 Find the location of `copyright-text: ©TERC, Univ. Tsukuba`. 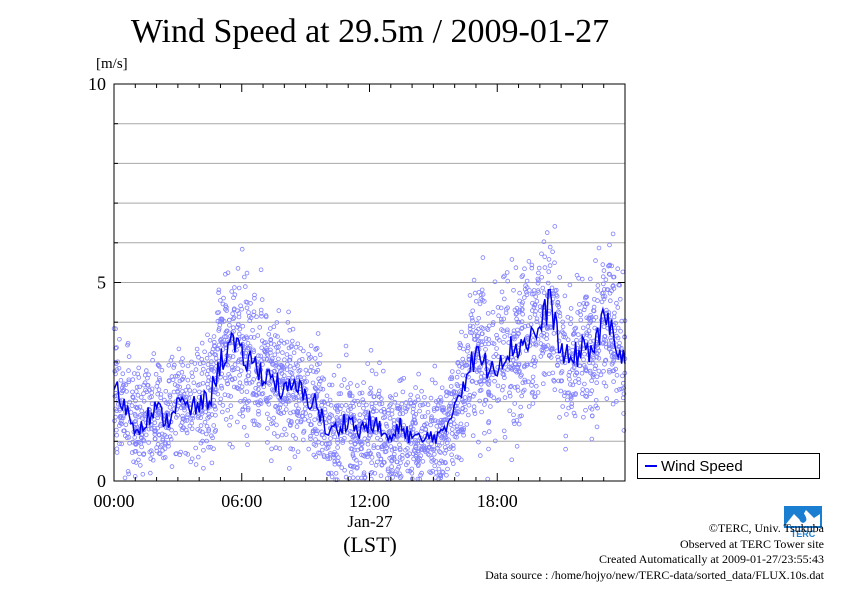

copyright-text: ©TERC, Univ. Tsukuba is located at coordinates (766, 528).